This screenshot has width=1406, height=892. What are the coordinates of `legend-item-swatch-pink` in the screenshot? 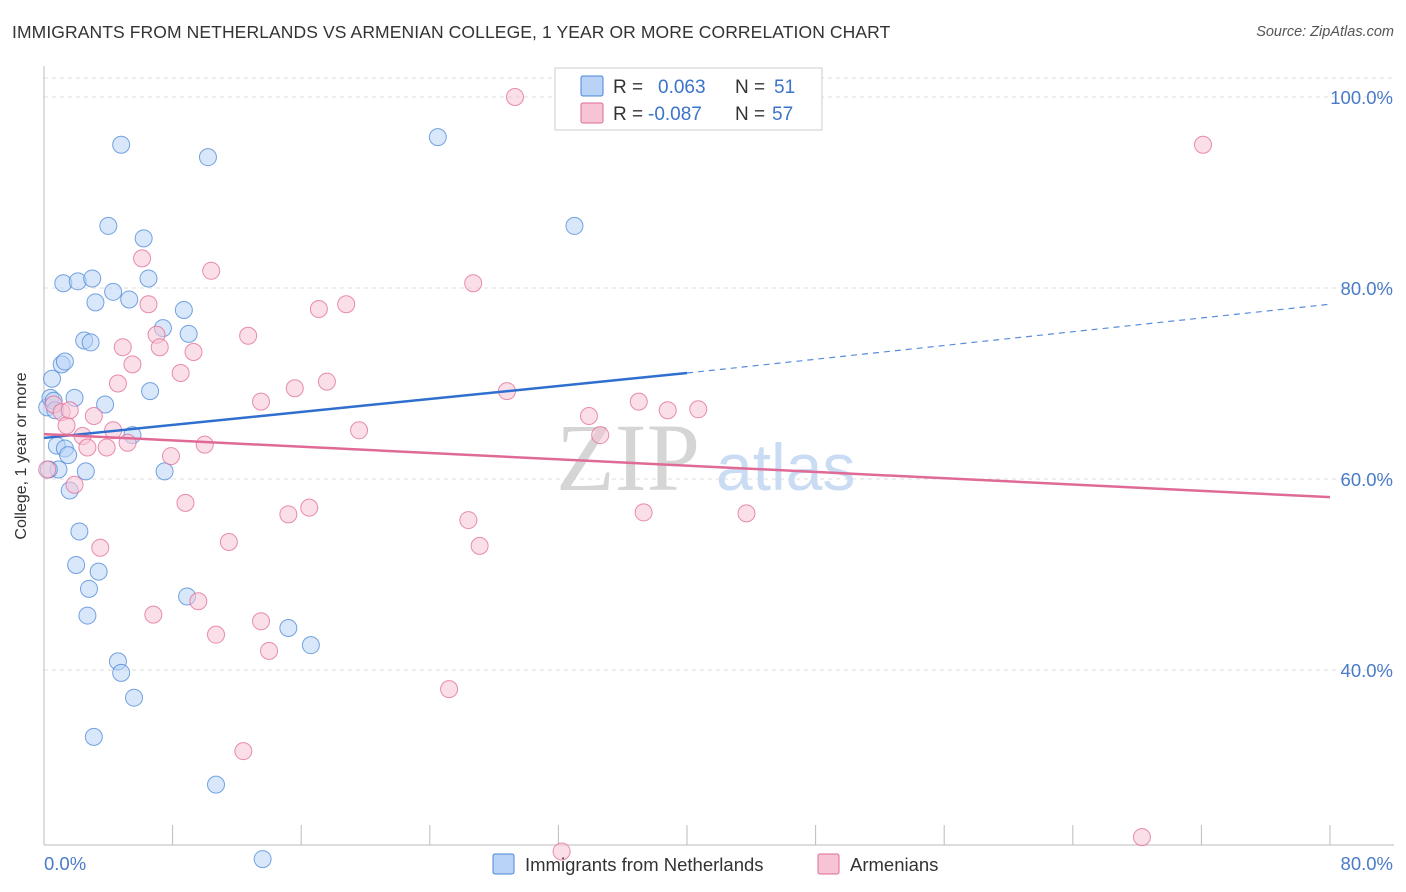 It's located at (828, 864).